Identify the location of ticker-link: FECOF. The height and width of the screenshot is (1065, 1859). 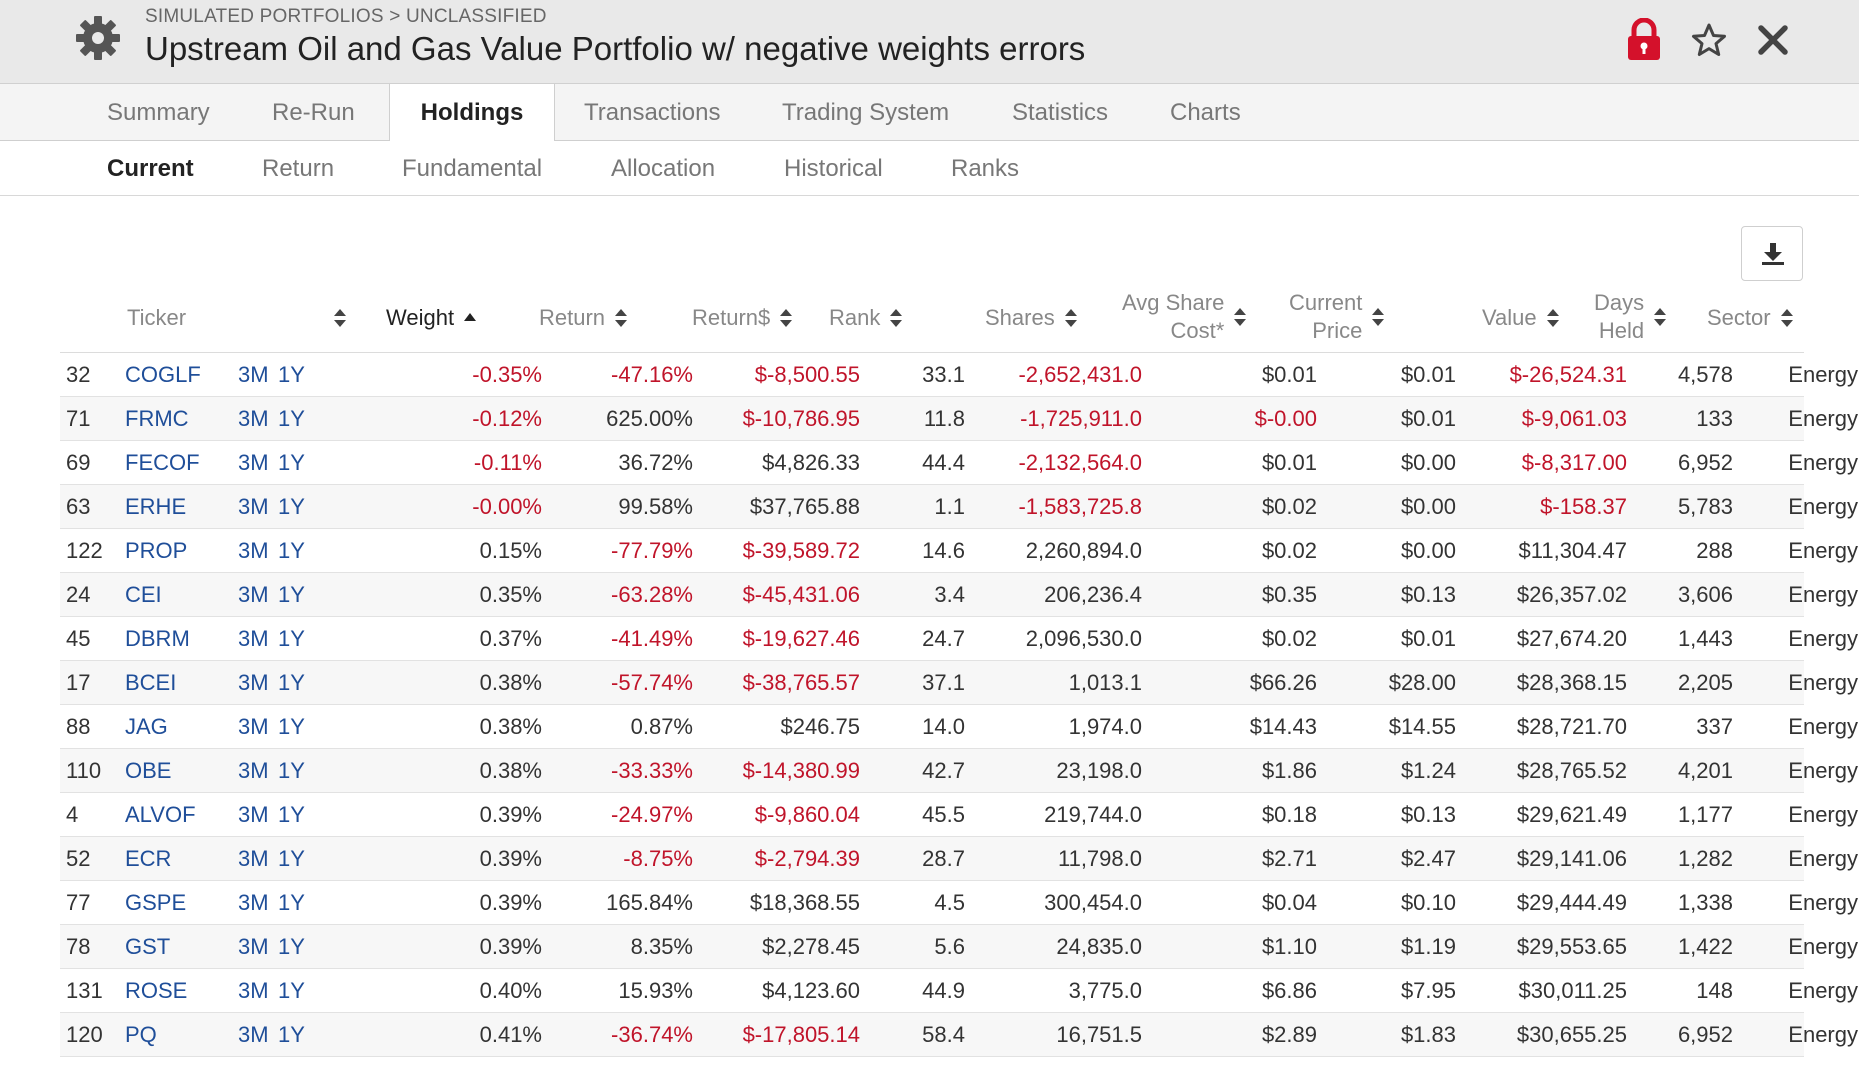
(162, 462).